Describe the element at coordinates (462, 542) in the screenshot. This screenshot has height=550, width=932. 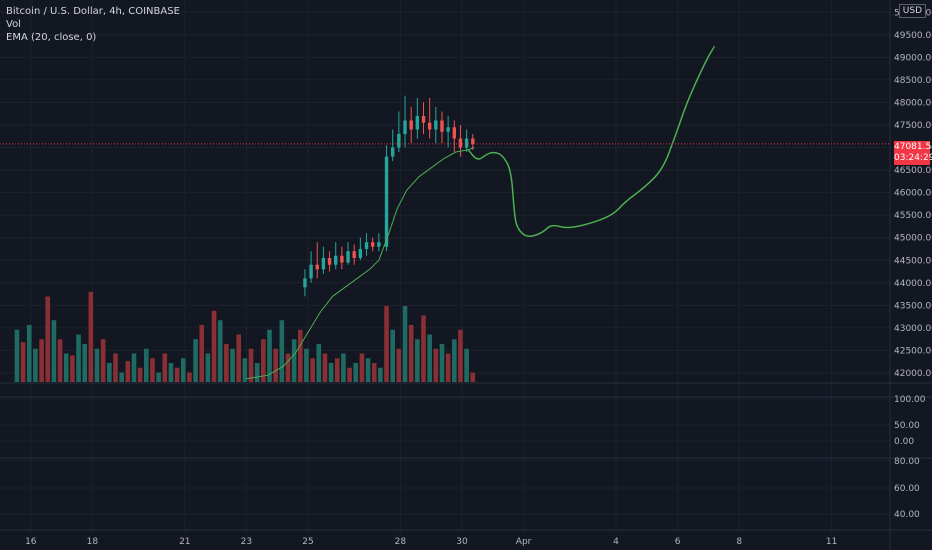
I see `time-tick-label: 30` at that location.